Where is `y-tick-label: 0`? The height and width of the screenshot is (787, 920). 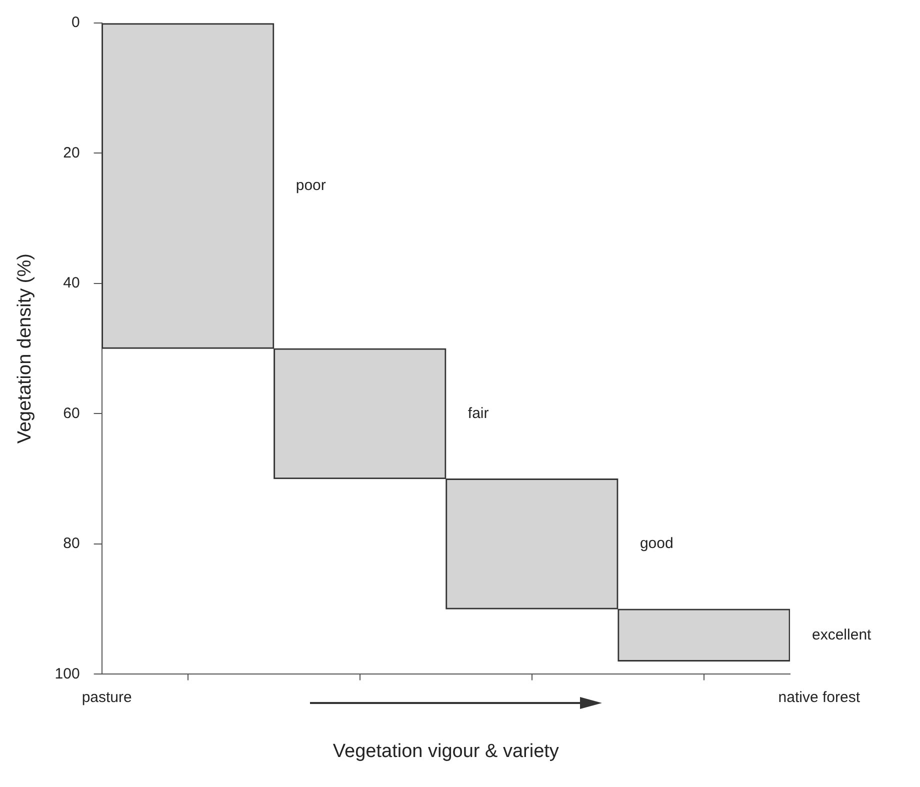 y-tick-label: 0 is located at coordinates (75, 23).